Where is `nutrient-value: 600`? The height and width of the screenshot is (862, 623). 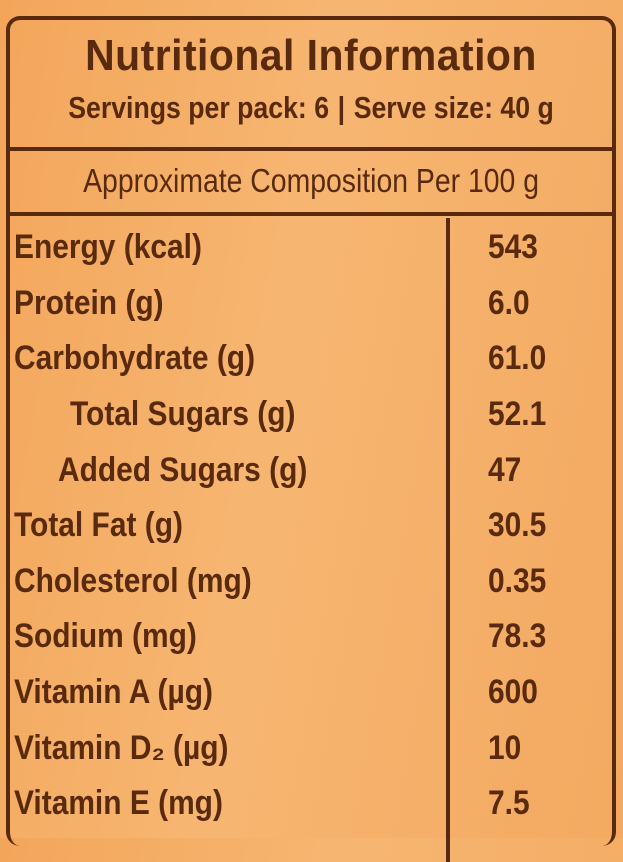 nutrient-value: 600 is located at coordinates (513, 692).